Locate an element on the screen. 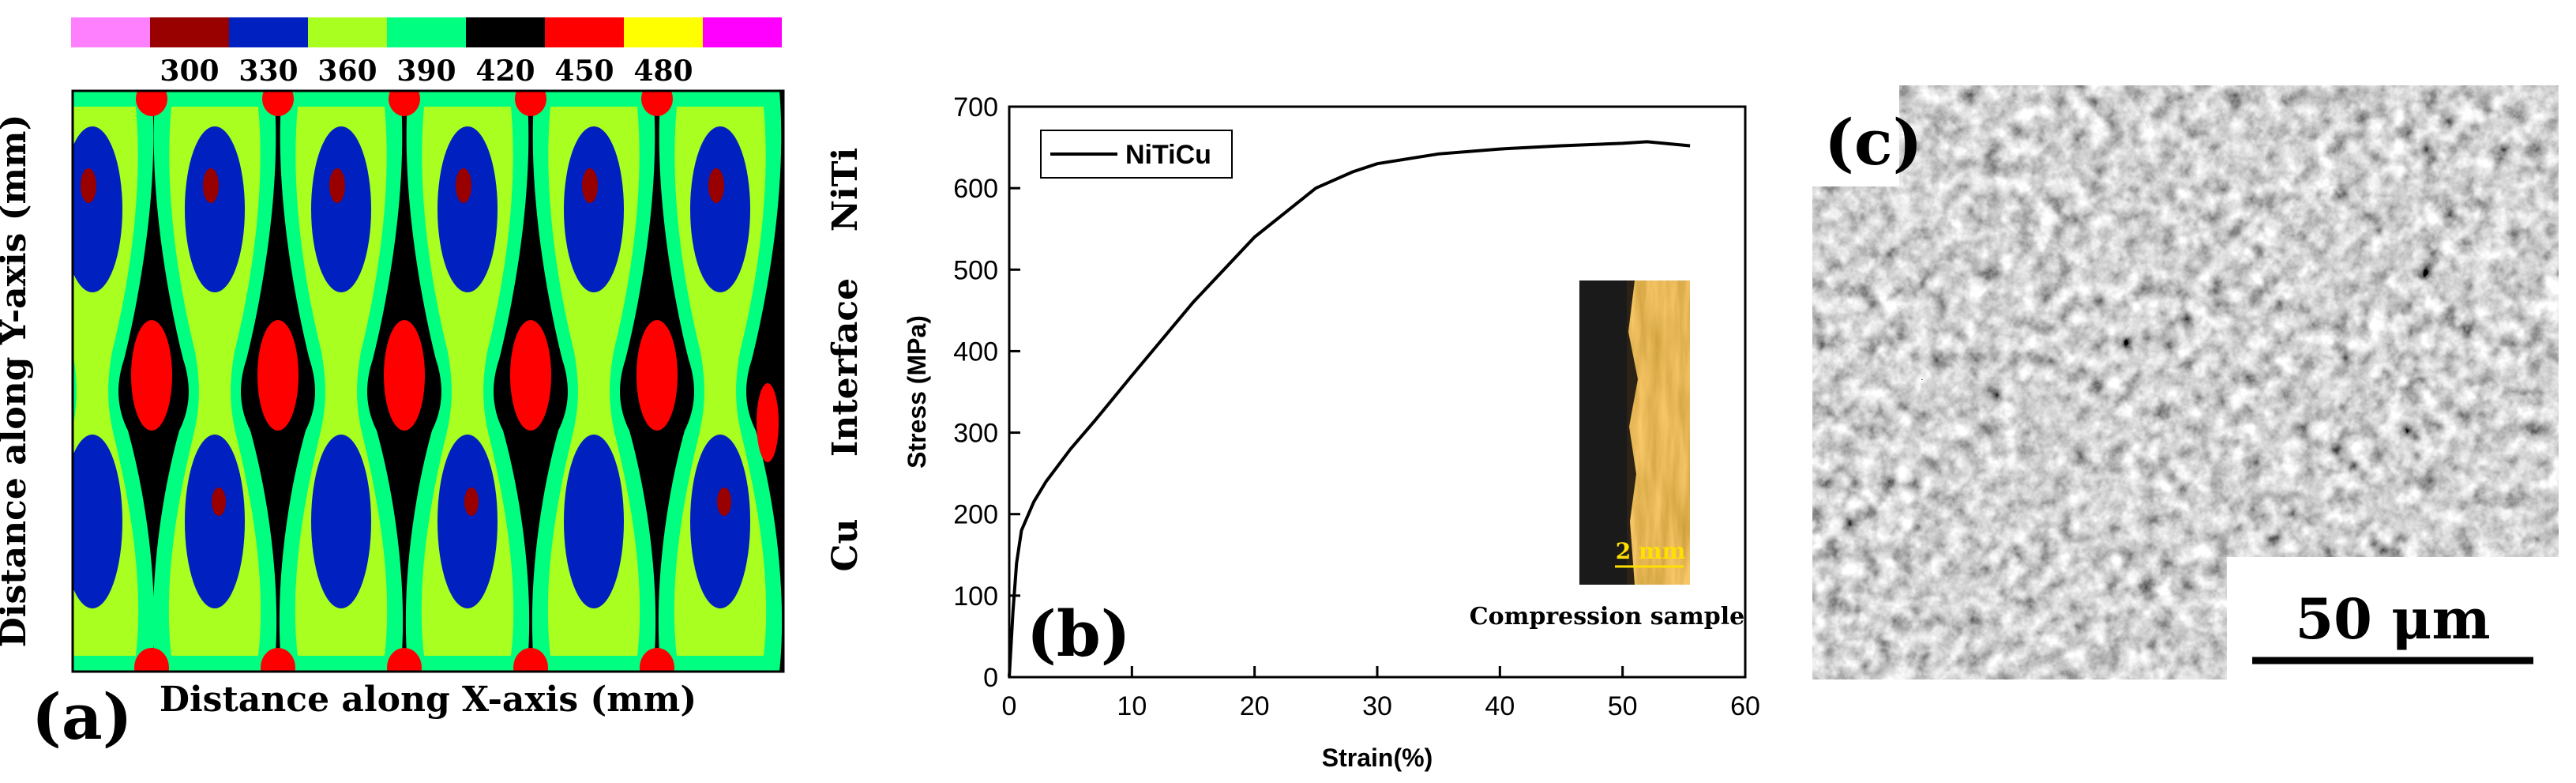 This screenshot has width=2576, height=783. y-tick-label: 300 is located at coordinates (975, 434).